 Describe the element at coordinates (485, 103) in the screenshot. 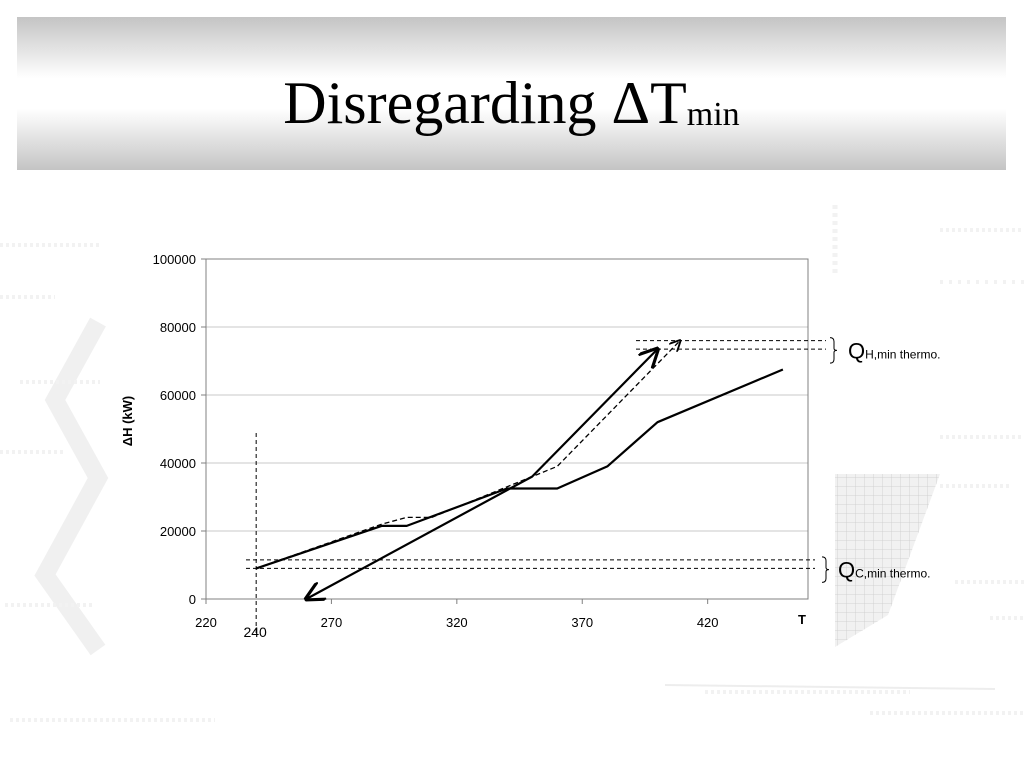

I see `title-main: Disregarding ΔT` at that location.